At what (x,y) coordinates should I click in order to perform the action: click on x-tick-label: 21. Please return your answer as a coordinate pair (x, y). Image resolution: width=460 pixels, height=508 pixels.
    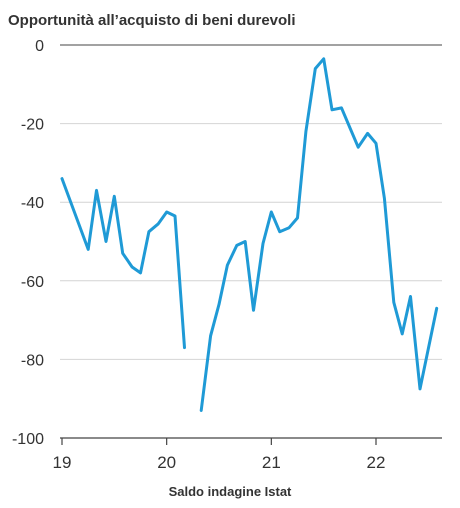
    Looking at the image, I should click on (271, 462).